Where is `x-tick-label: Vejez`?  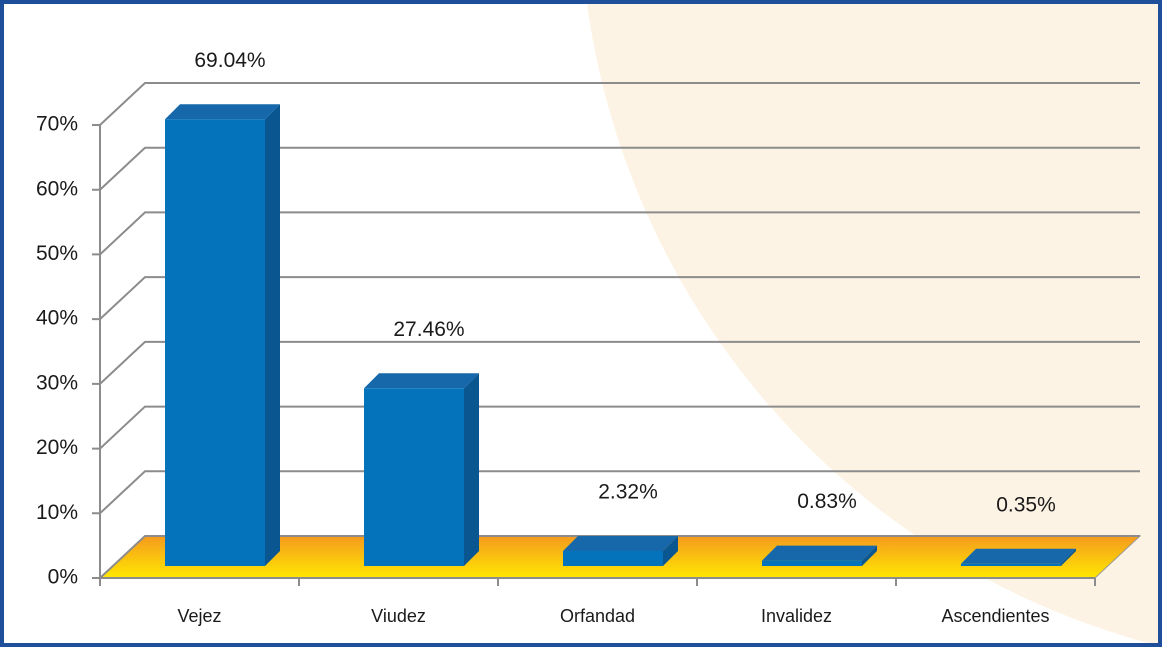 x-tick-label: Vejez is located at coordinates (199, 616).